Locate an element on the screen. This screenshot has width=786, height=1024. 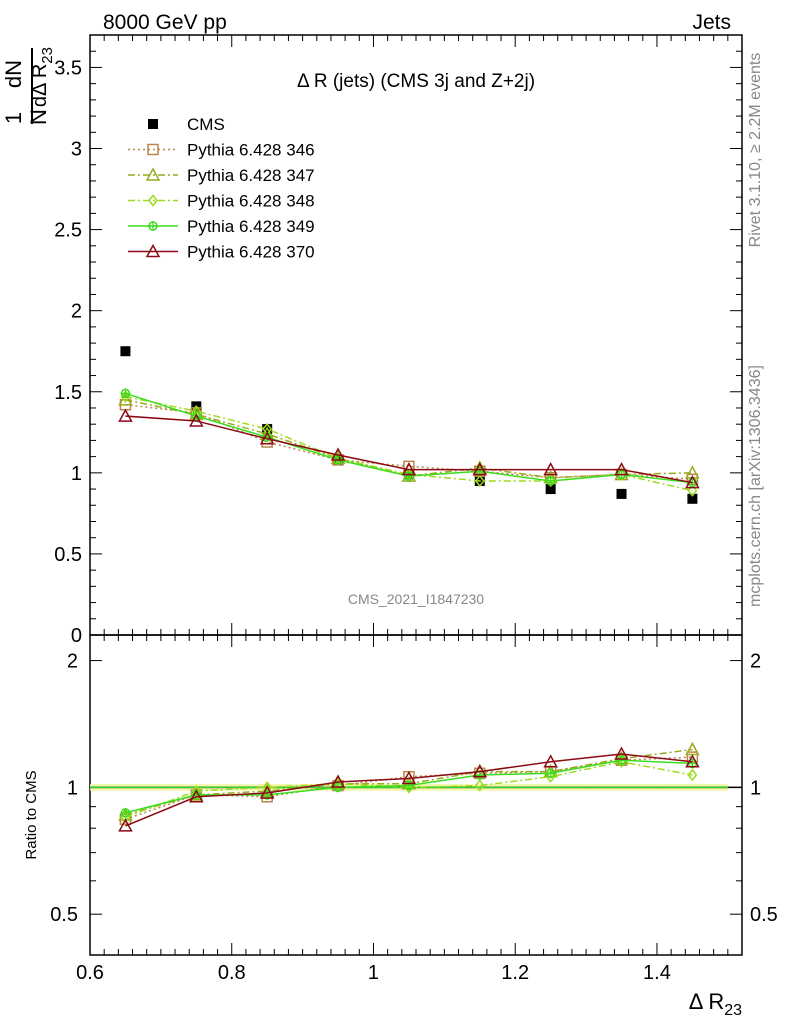
svg-text: 1 is located at coordinates (13, 118).